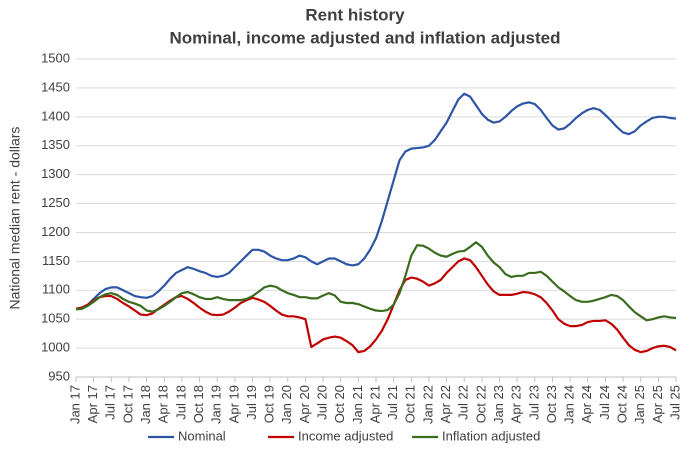 This screenshot has height=450, width=696. What do you see at coordinates (374, 404) in the screenshot?
I see `x-tick-label: Apr 21` at bounding box center [374, 404].